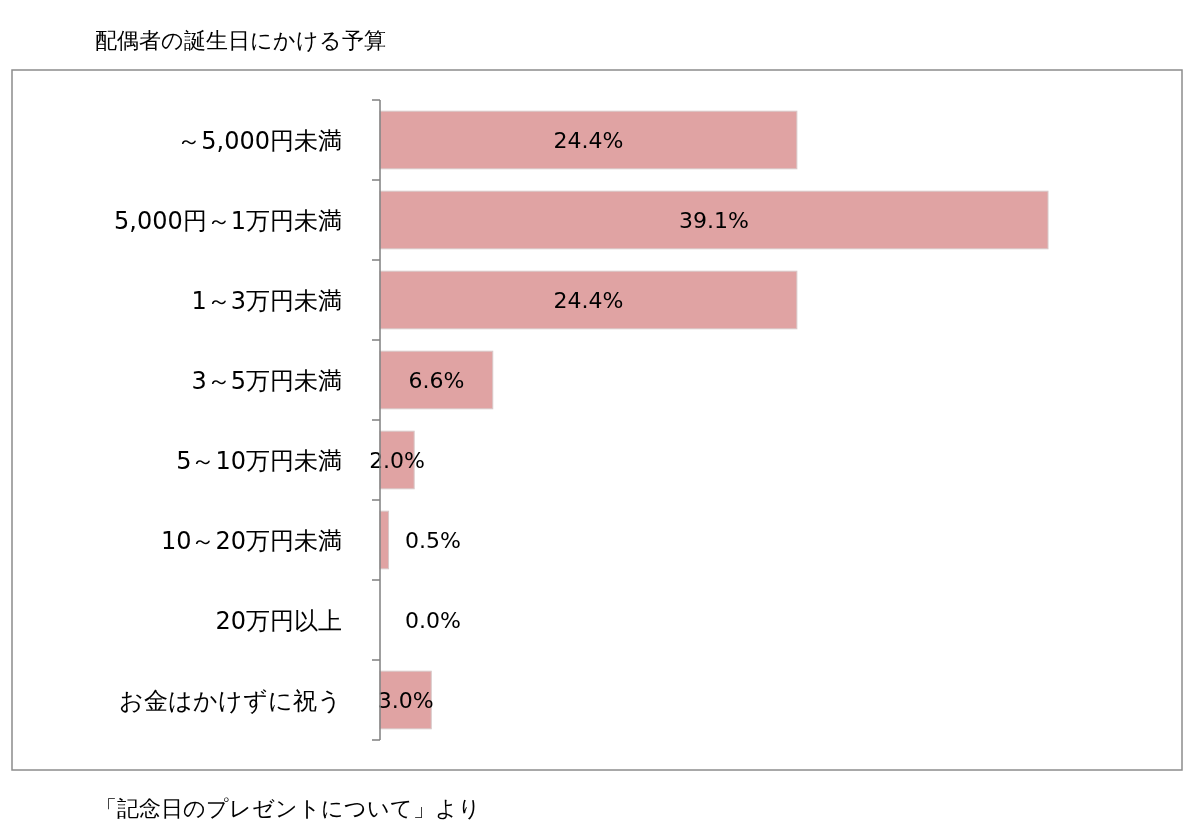  I want to click on data-label: 0.0%, so click(433, 620).